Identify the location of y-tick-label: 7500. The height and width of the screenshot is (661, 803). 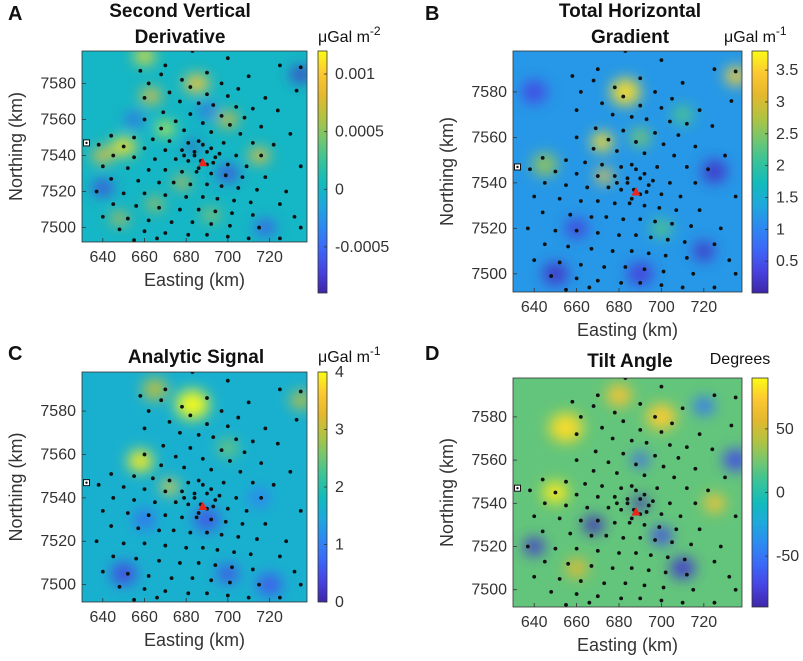
(58, 585).